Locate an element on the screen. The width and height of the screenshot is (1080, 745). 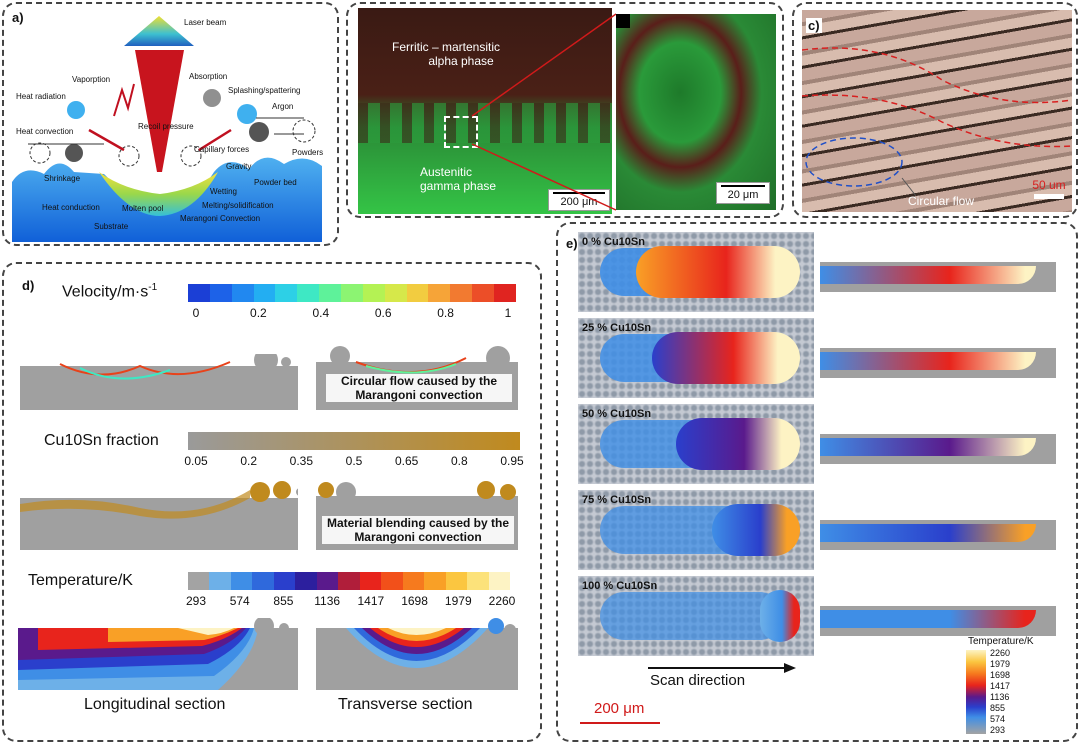
label-splashing: Splashing/spattering is located at coordinates (264, 90).